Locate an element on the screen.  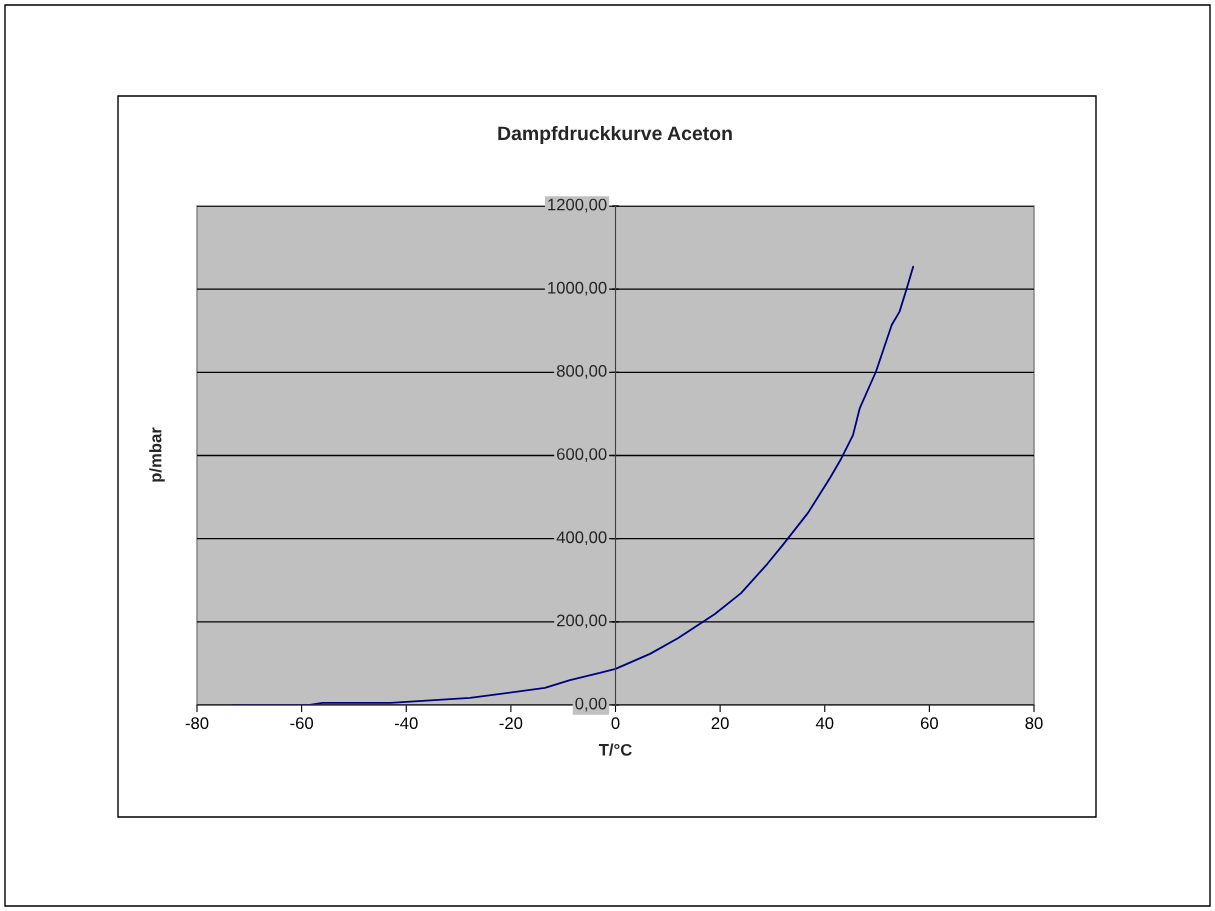
x-tick-label: -80 is located at coordinates (197, 723).